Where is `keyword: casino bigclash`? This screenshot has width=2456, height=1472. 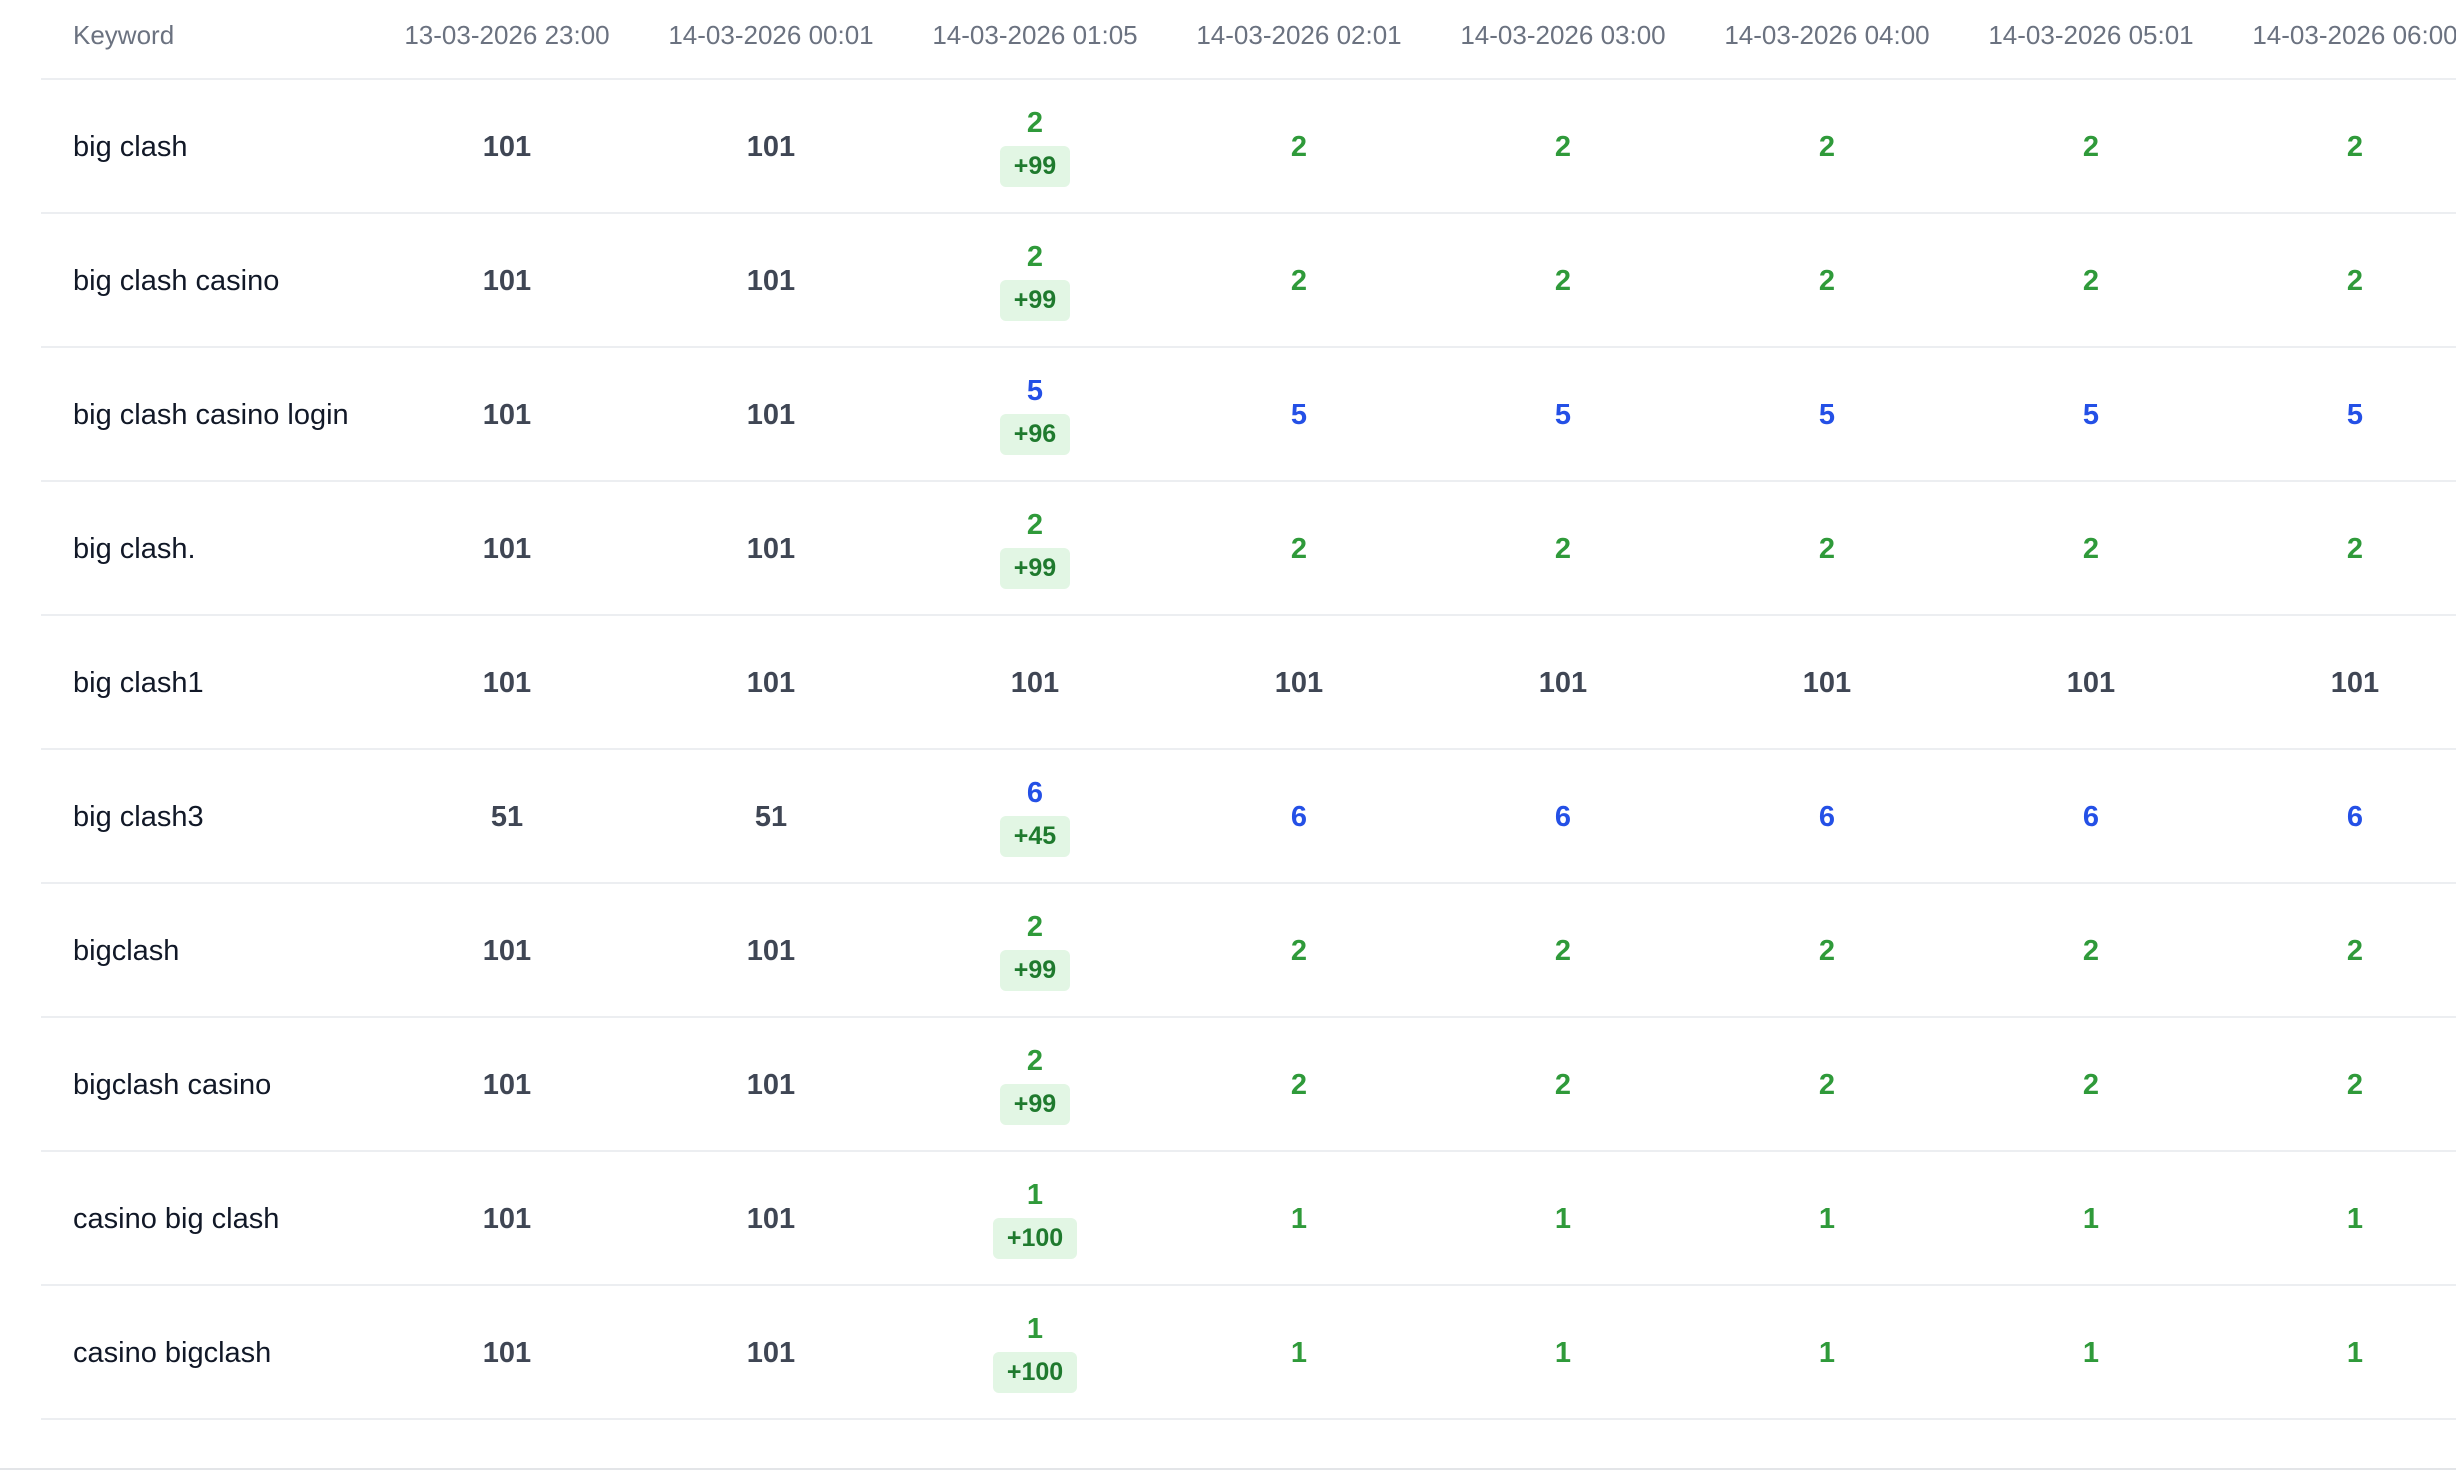 keyword: casino bigclash is located at coordinates (172, 1353).